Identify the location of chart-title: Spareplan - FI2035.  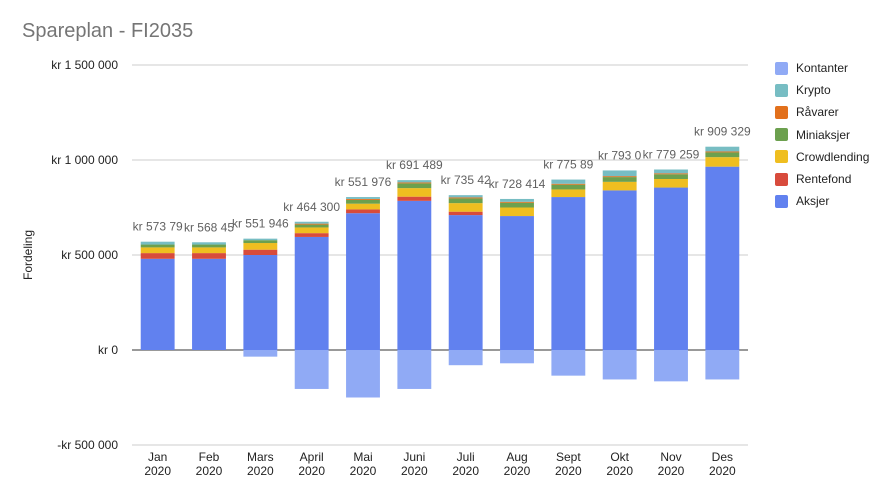
(108, 31).